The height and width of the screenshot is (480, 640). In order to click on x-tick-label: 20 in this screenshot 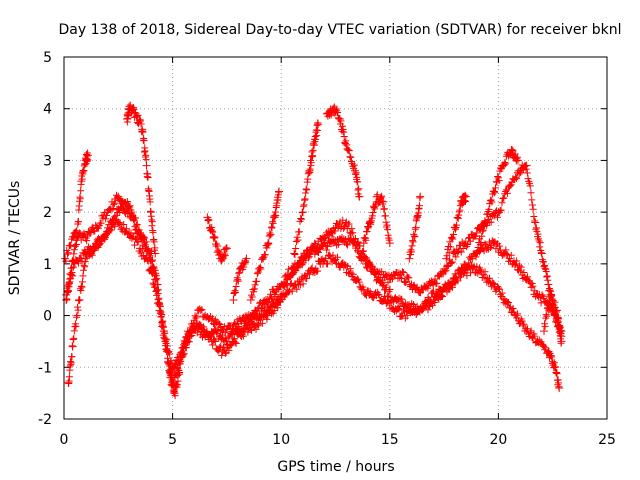, I will do `click(498, 440)`.